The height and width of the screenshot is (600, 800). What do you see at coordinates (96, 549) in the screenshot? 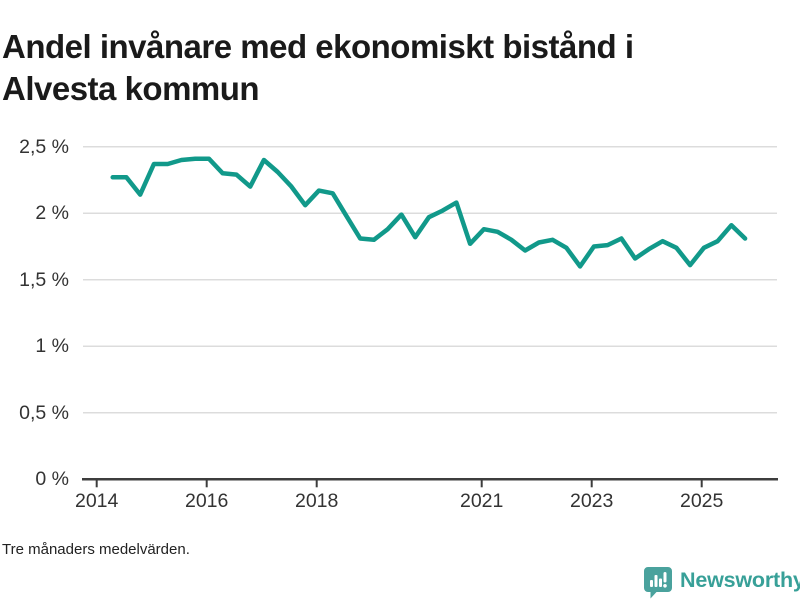
I see `chart-footnote: Tre månaders medelvärden.` at bounding box center [96, 549].